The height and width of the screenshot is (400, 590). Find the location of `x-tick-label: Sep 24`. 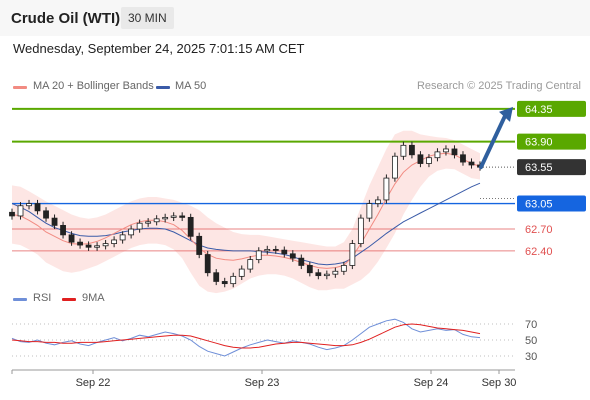

x-tick-label: Sep 24 is located at coordinates (431, 383).